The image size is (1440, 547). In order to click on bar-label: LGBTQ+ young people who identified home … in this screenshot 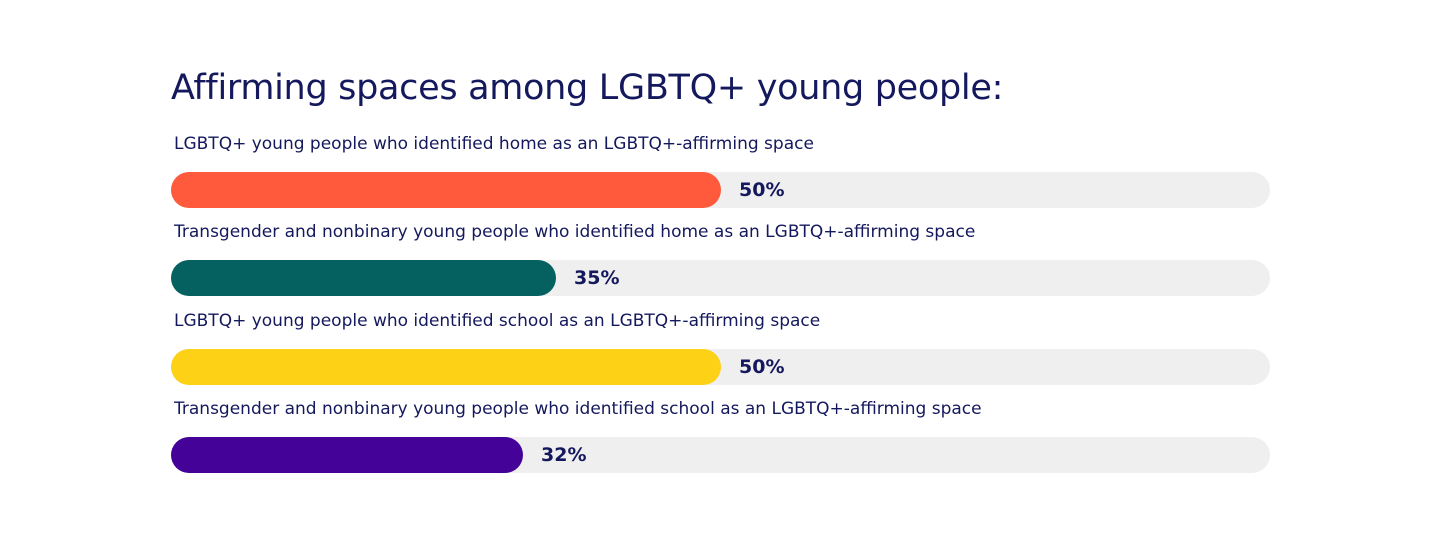, I will do `click(494, 144)`.